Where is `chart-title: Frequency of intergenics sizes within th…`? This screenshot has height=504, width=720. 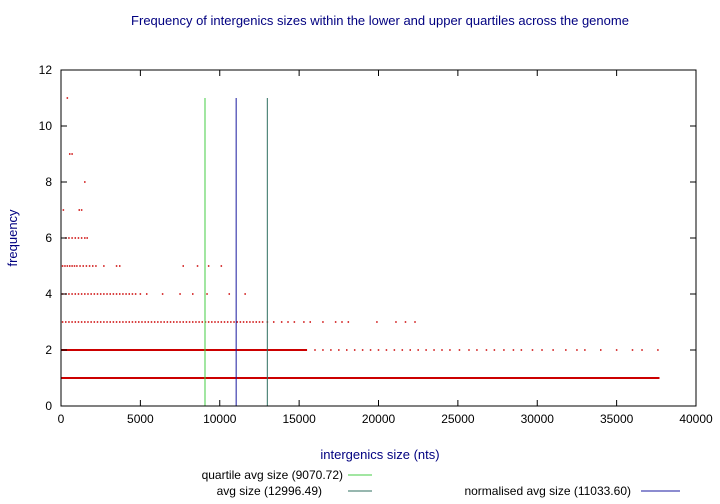
chart-title: Frequency of intergenics sizes within th… is located at coordinates (380, 20).